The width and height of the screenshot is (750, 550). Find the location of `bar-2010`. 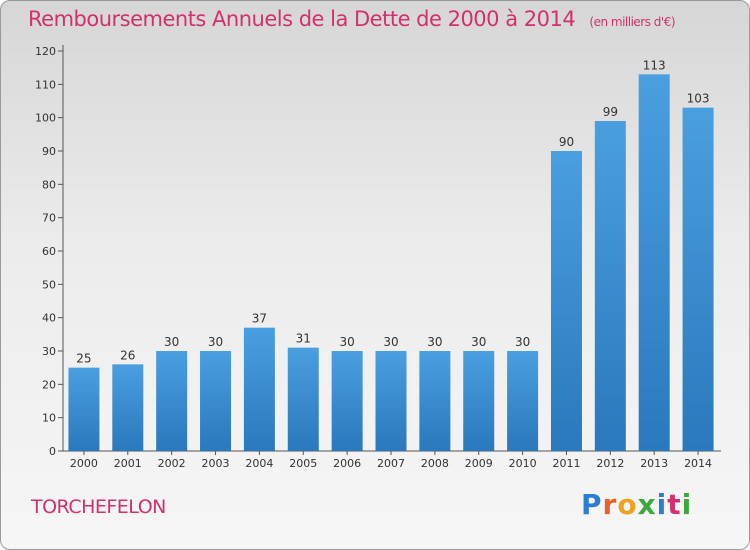

bar-2010 is located at coordinates (523, 401).